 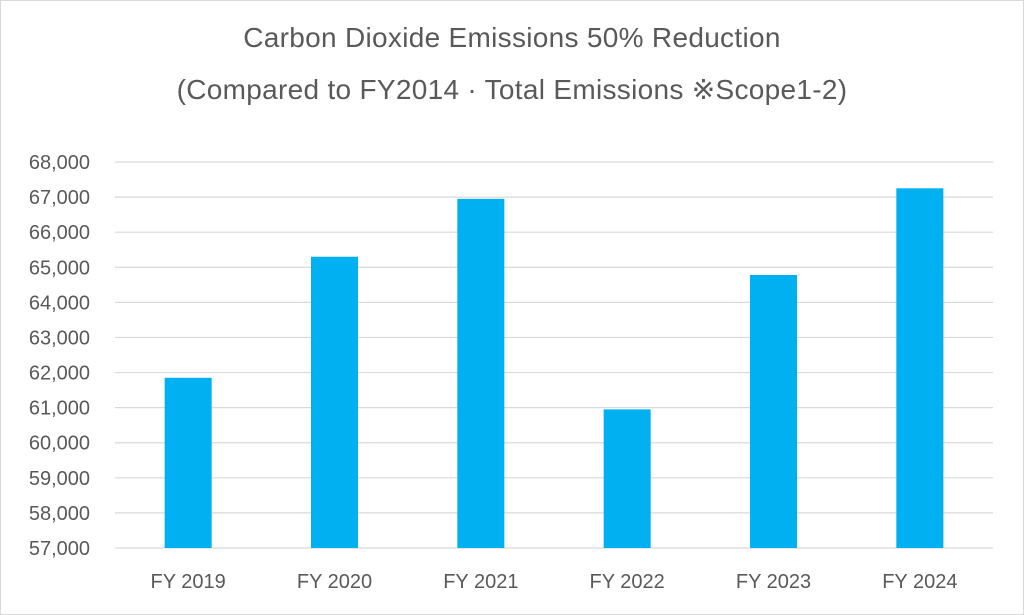 I want to click on x-tick-label: FY 2023, so click(x=773, y=582).